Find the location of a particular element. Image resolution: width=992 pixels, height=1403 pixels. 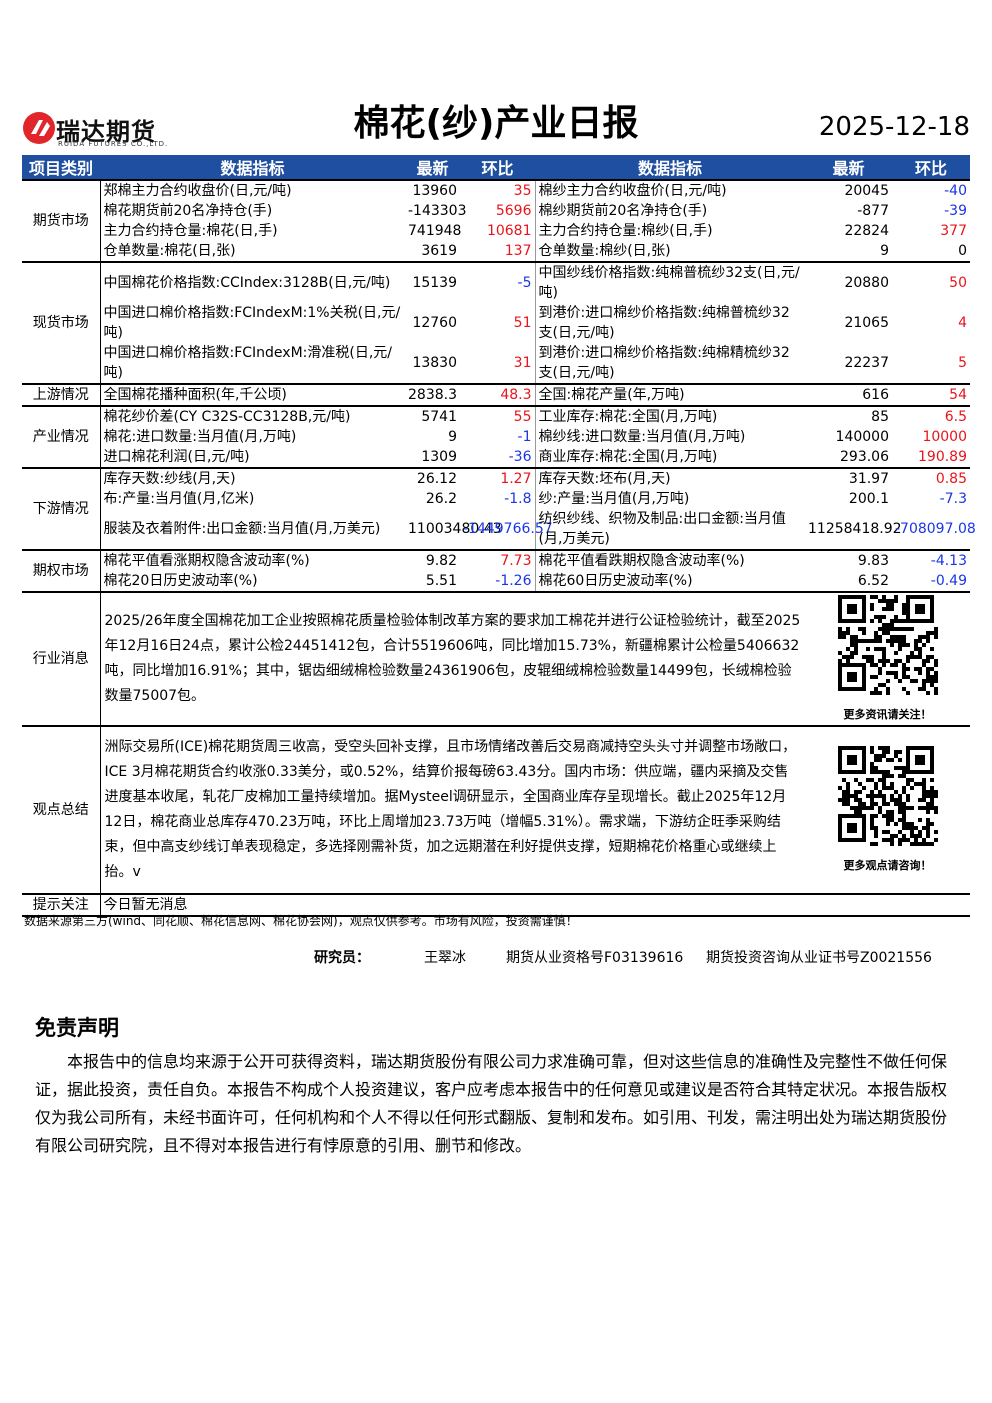

researcher-label: 研究员： is located at coordinates (342, 958).